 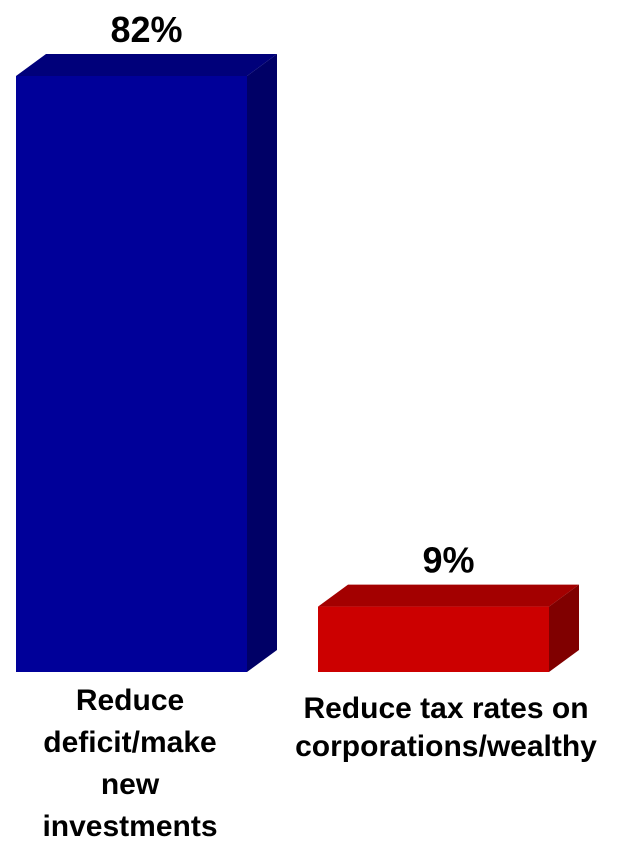 What do you see at coordinates (433, 639) in the screenshot?
I see `bar-front-face` at bounding box center [433, 639].